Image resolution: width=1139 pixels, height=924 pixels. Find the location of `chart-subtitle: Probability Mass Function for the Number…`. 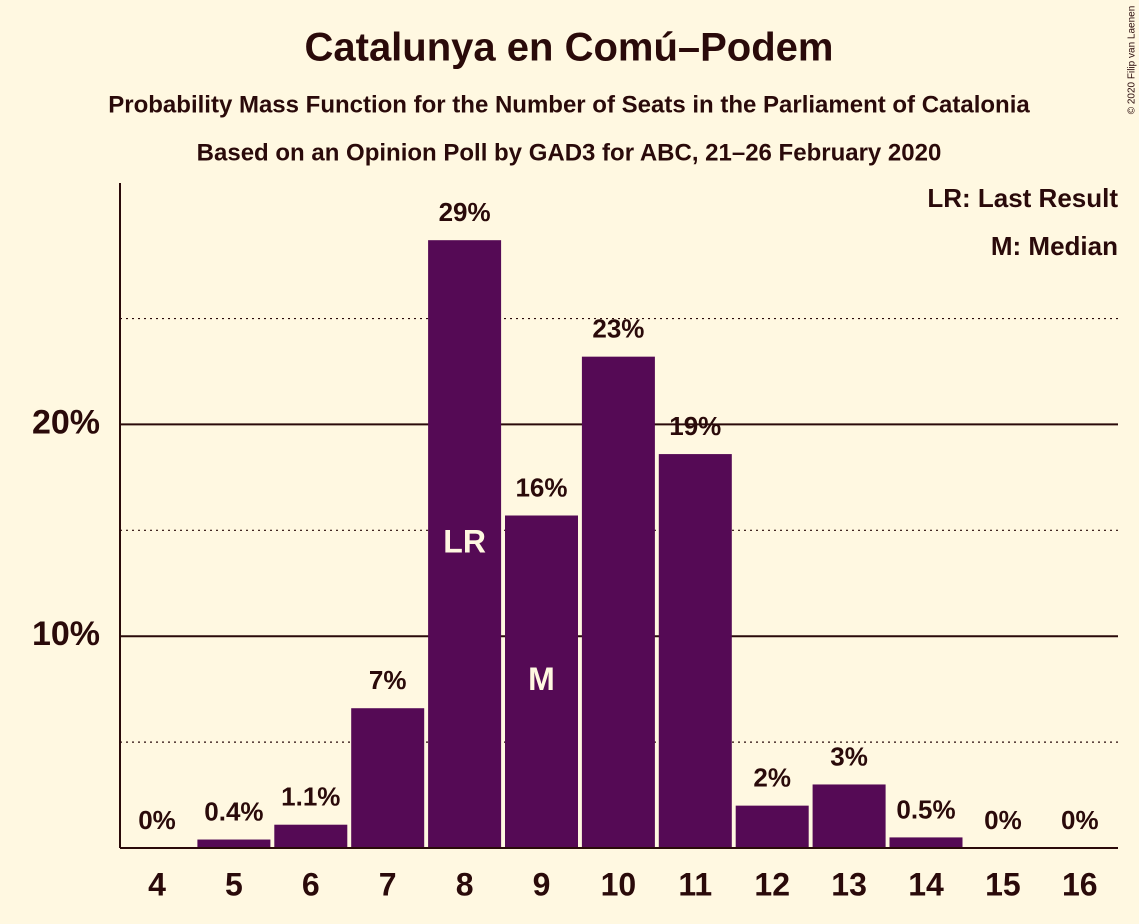

chart-subtitle: Probability Mass Function for the Number… is located at coordinates (569, 104).